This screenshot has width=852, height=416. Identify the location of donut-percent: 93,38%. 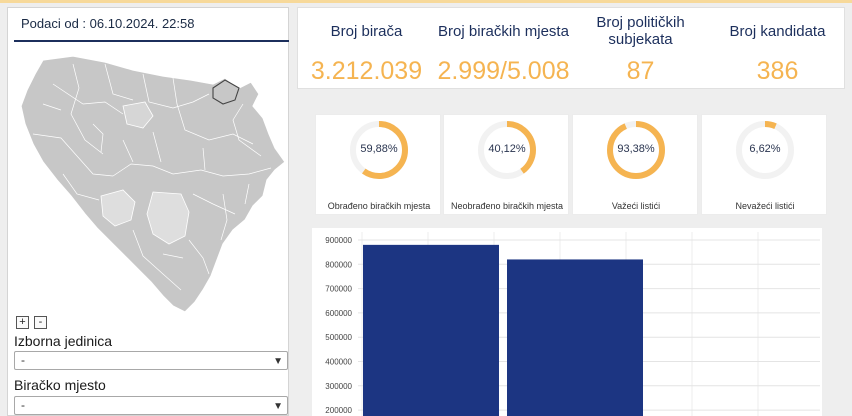
(636, 149).